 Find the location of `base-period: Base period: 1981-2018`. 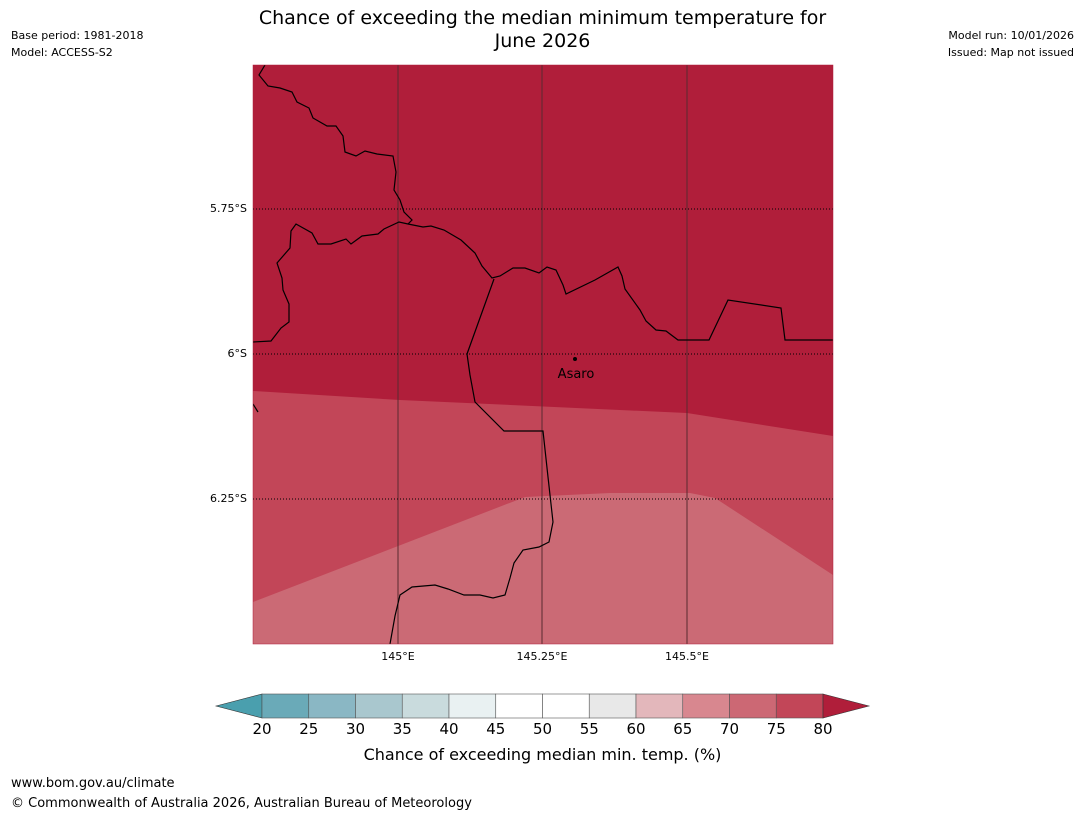

base-period: Base period: 1981-2018 is located at coordinates (77, 35).